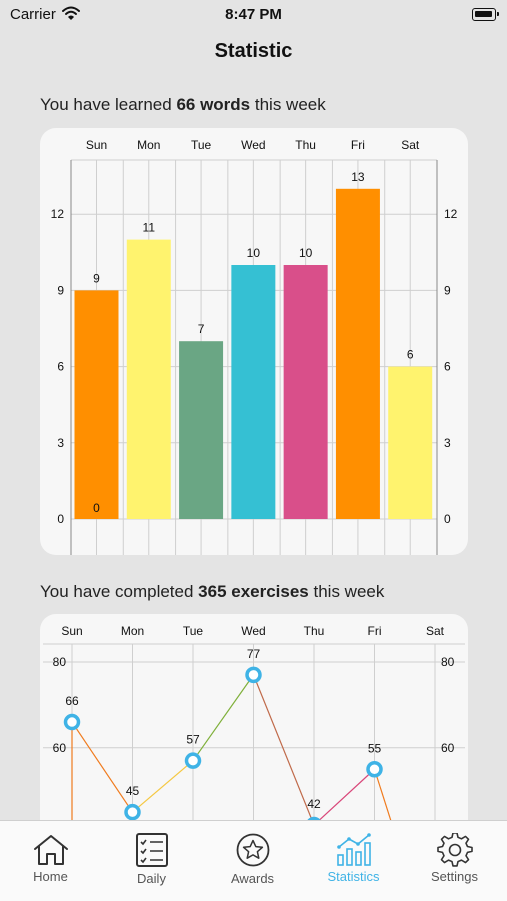  What do you see at coordinates (50, 876) in the screenshot?
I see `tab-home-label: Home` at bounding box center [50, 876].